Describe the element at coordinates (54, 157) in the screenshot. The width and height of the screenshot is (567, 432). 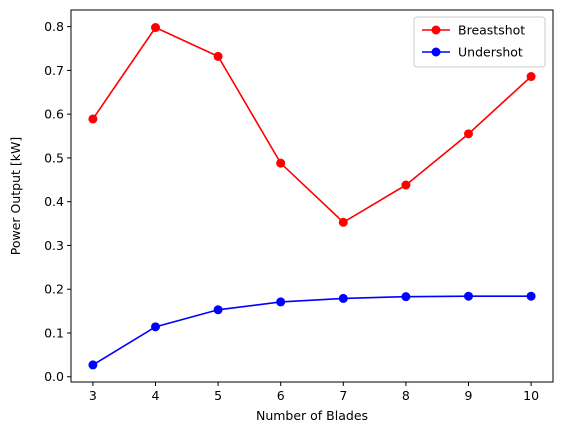
I see `y-tick-label: 0.5` at that location.